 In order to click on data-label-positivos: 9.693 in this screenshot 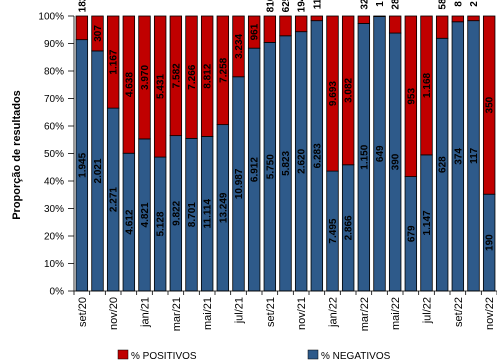, I will do `click(333, 93)`.